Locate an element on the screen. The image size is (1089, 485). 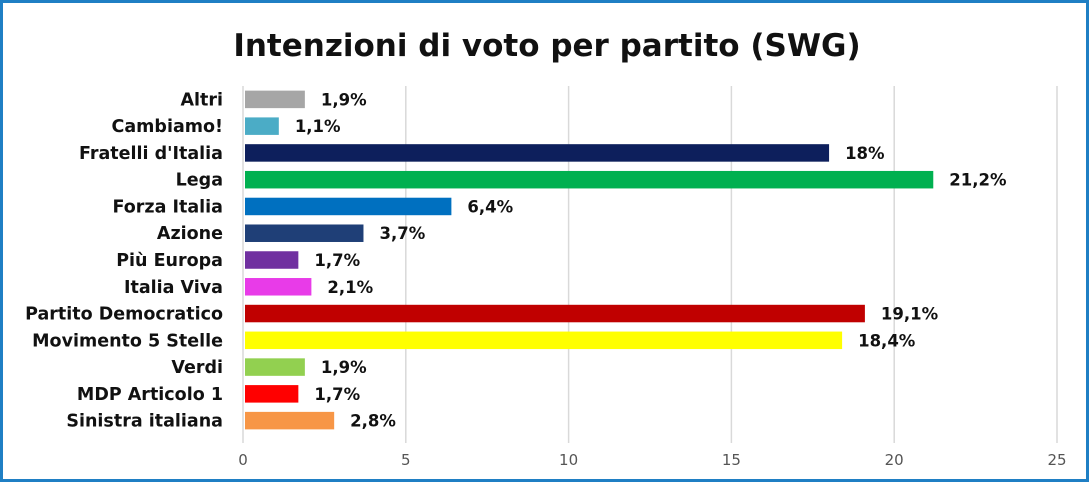
category-label: Azione is located at coordinates (190, 234).